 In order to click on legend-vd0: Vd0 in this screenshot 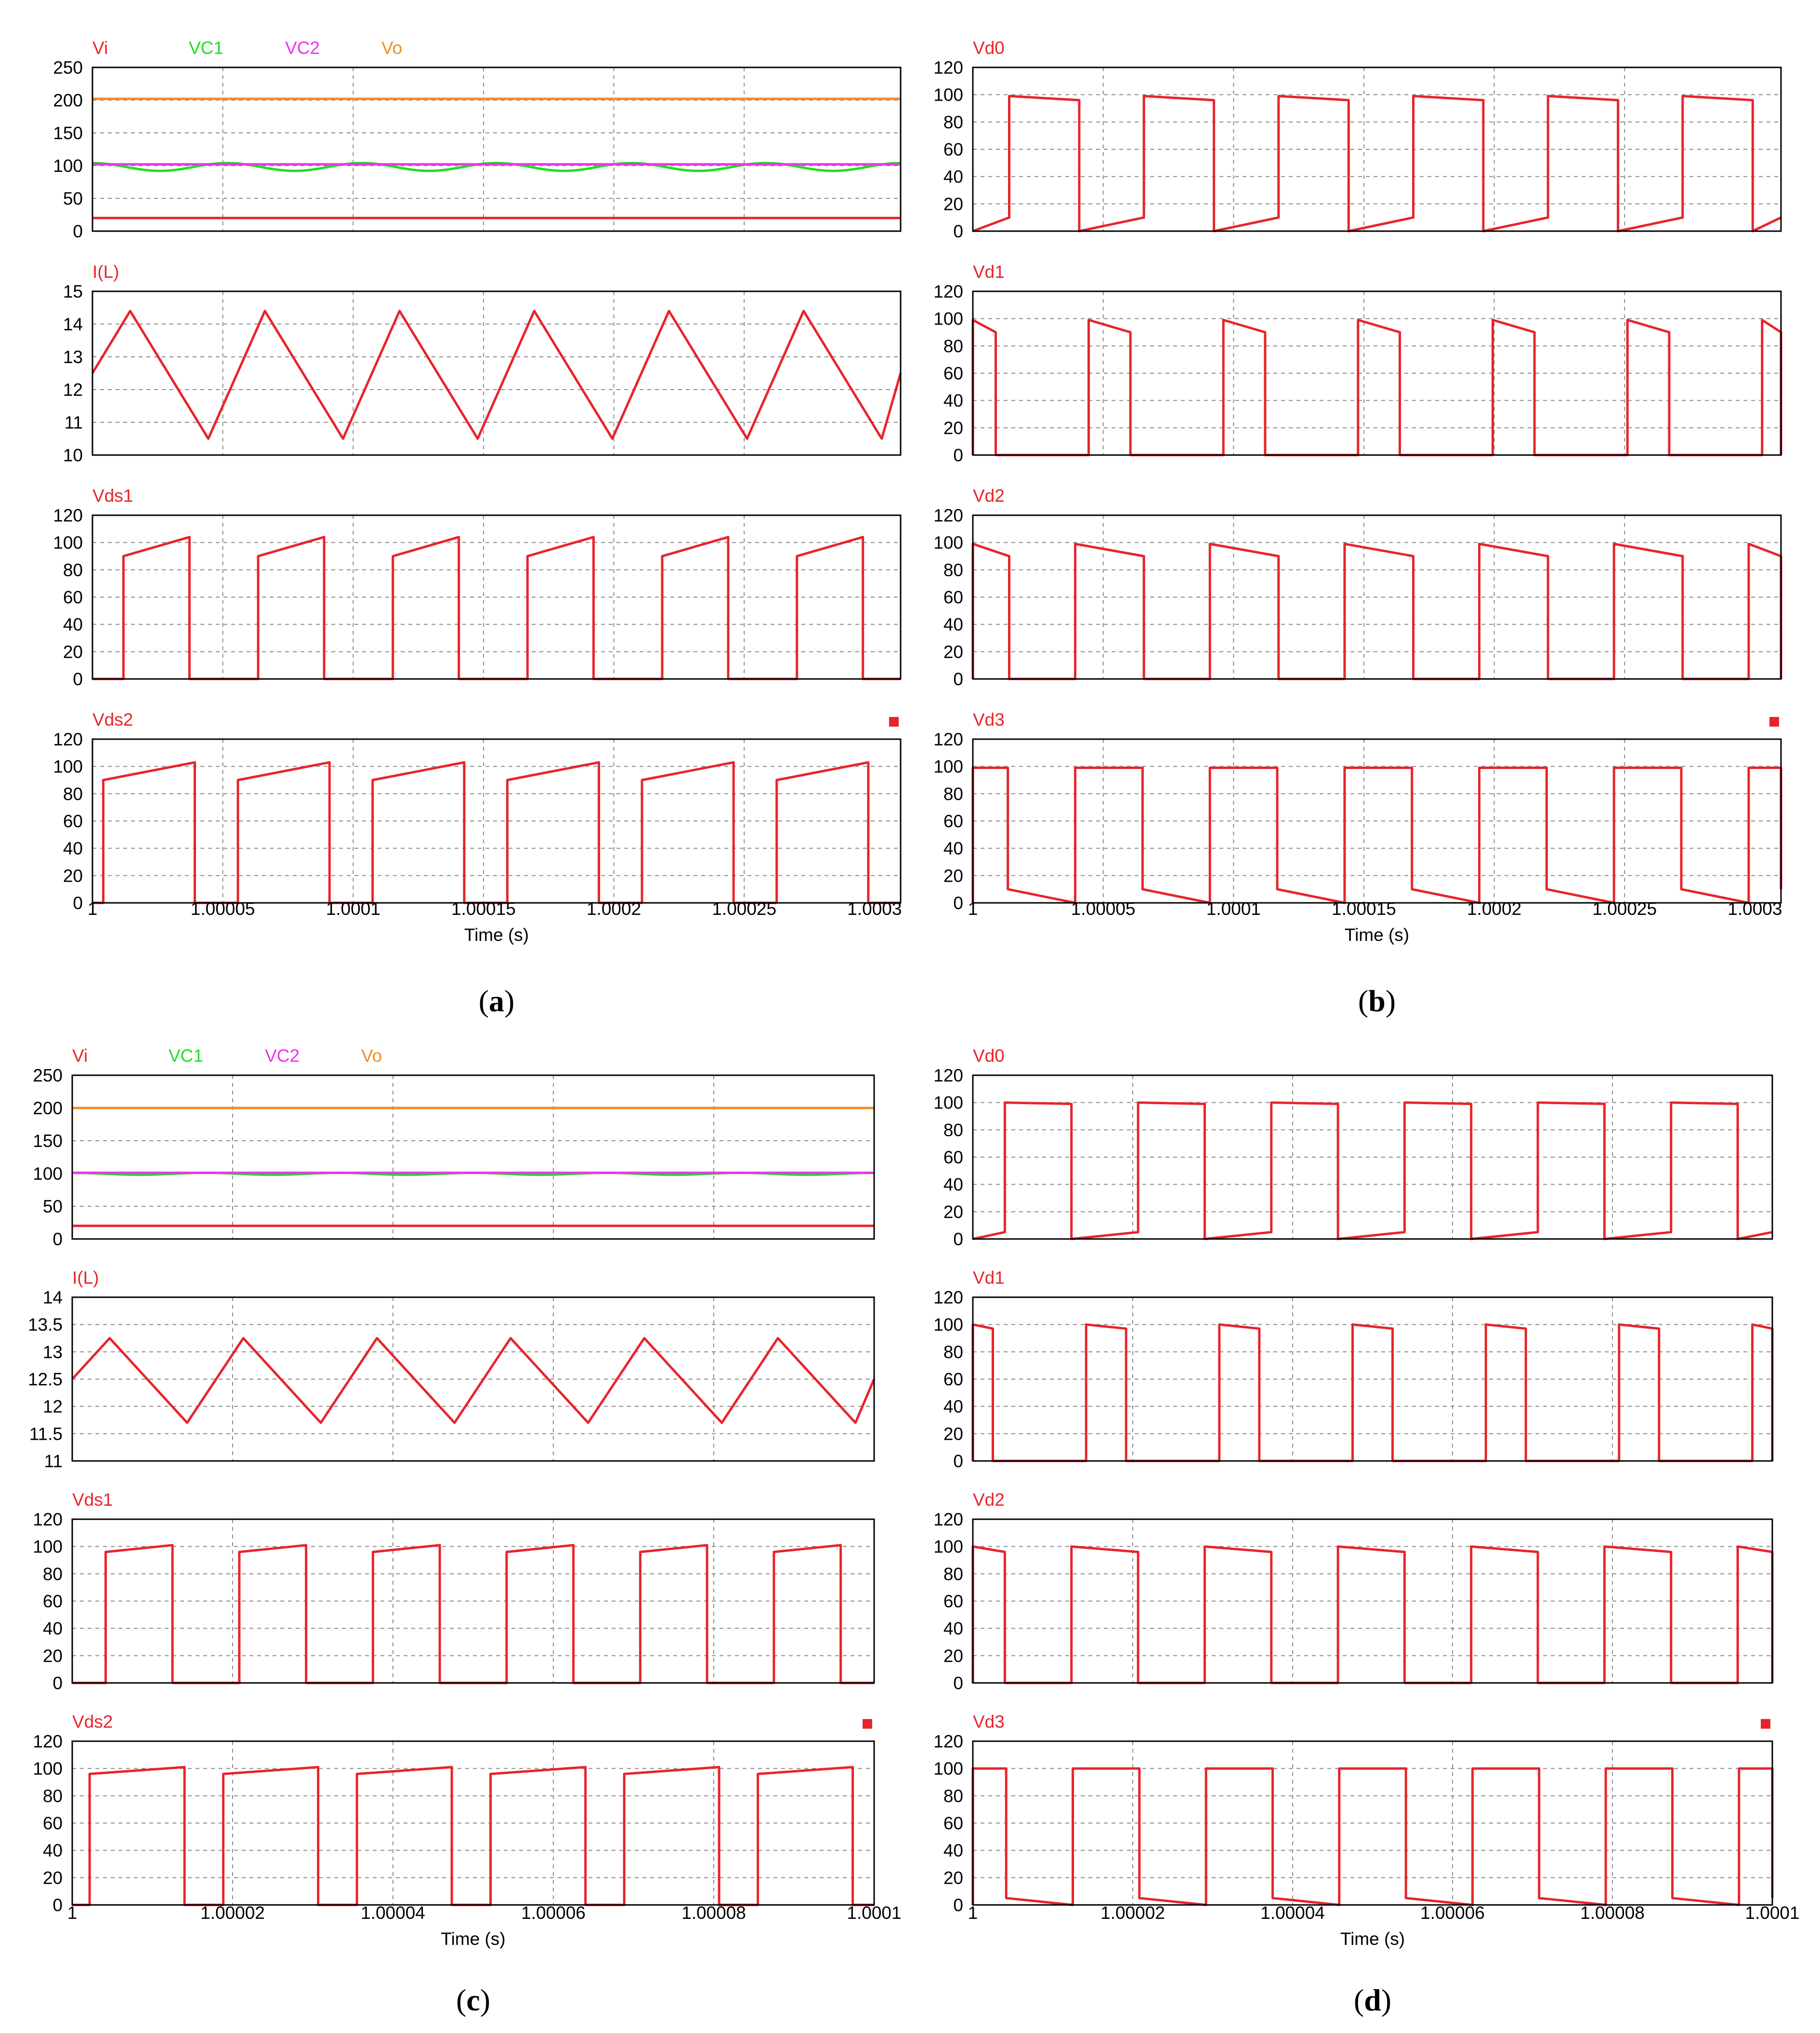, I will do `click(989, 1056)`.